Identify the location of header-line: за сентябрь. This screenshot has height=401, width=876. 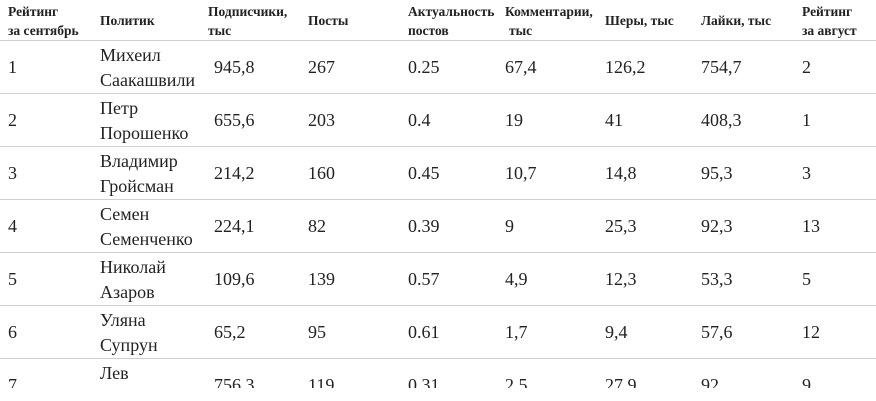
(43, 30).